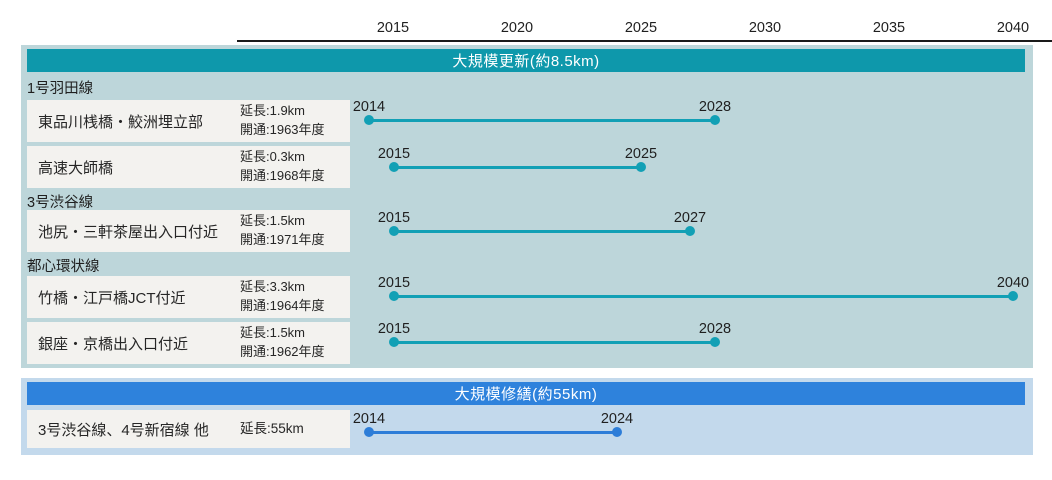 This screenshot has height=480, width=1052. Describe the element at coordinates (282, 351) in the screenshot. I see `project-opened: 開通:1962年度` at that location.